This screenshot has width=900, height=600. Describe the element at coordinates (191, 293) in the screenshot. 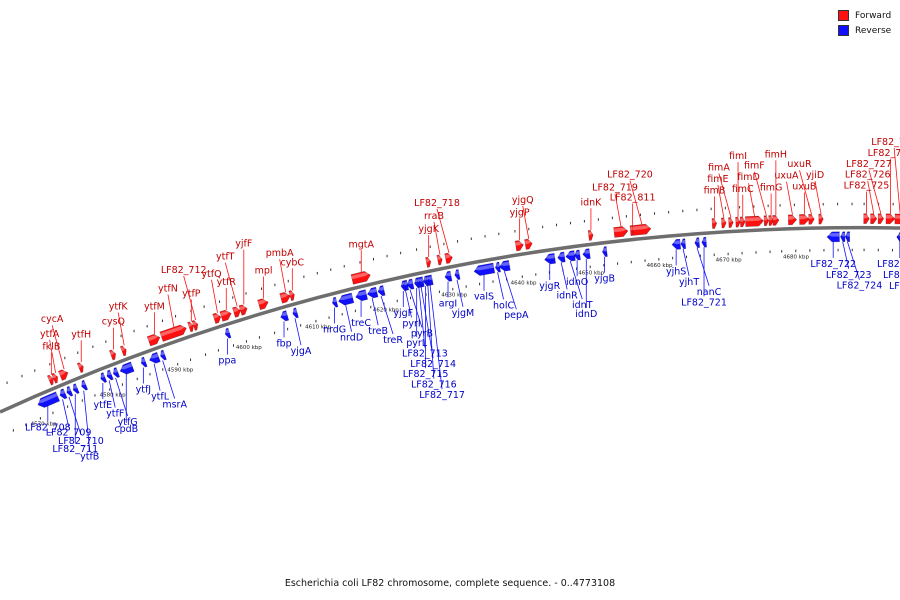

I see `gene-label: ytfP` at that location.